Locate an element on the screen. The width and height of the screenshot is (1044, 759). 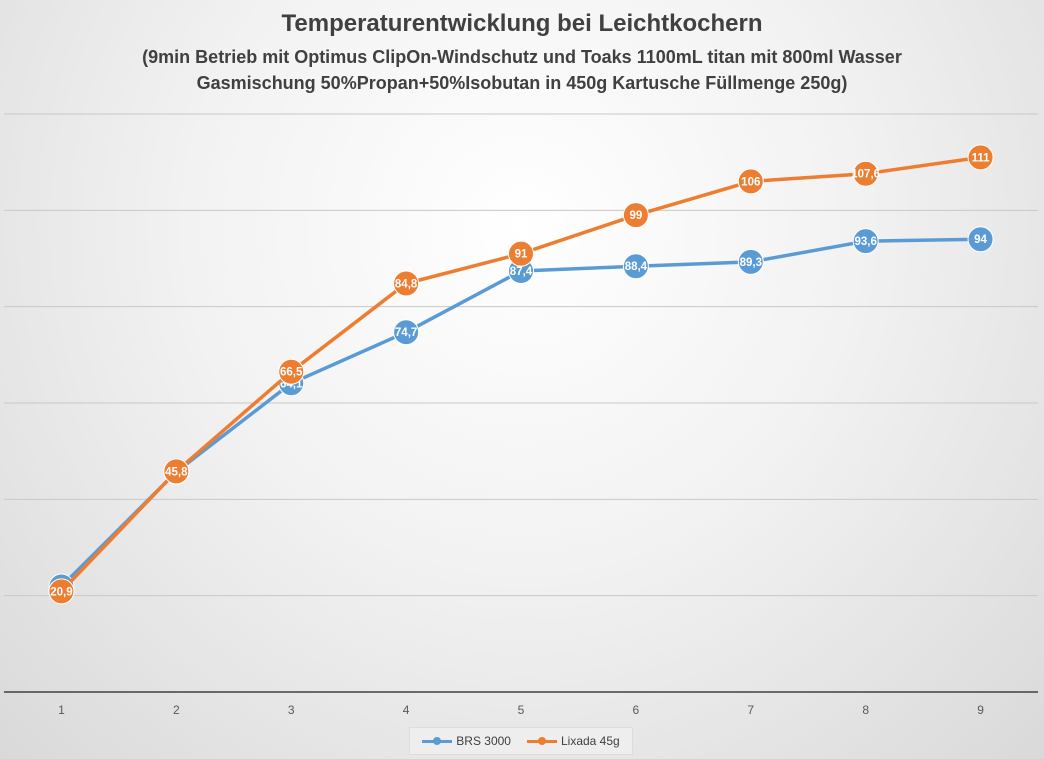
data-label: 99 is located at coordinates (635, 216).